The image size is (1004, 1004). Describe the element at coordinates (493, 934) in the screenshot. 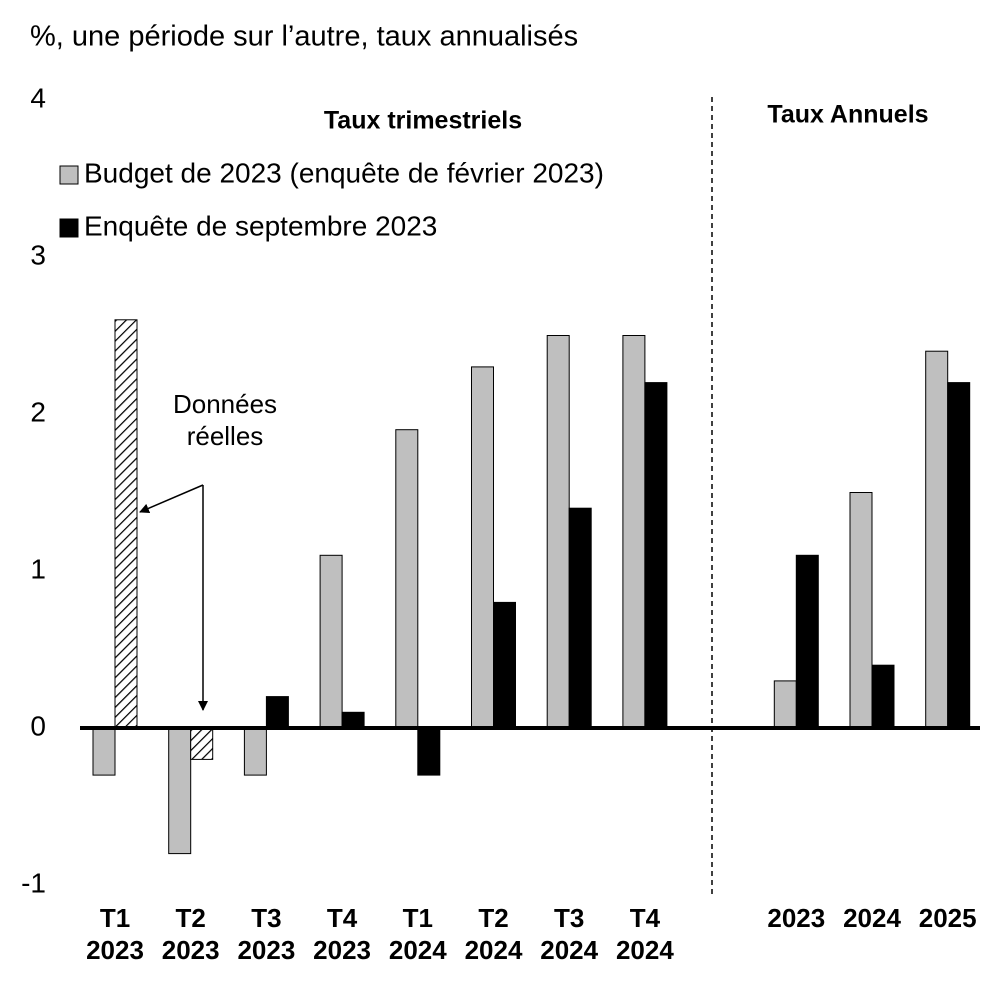

I see `x-tick-label: T2 2024` at that location.